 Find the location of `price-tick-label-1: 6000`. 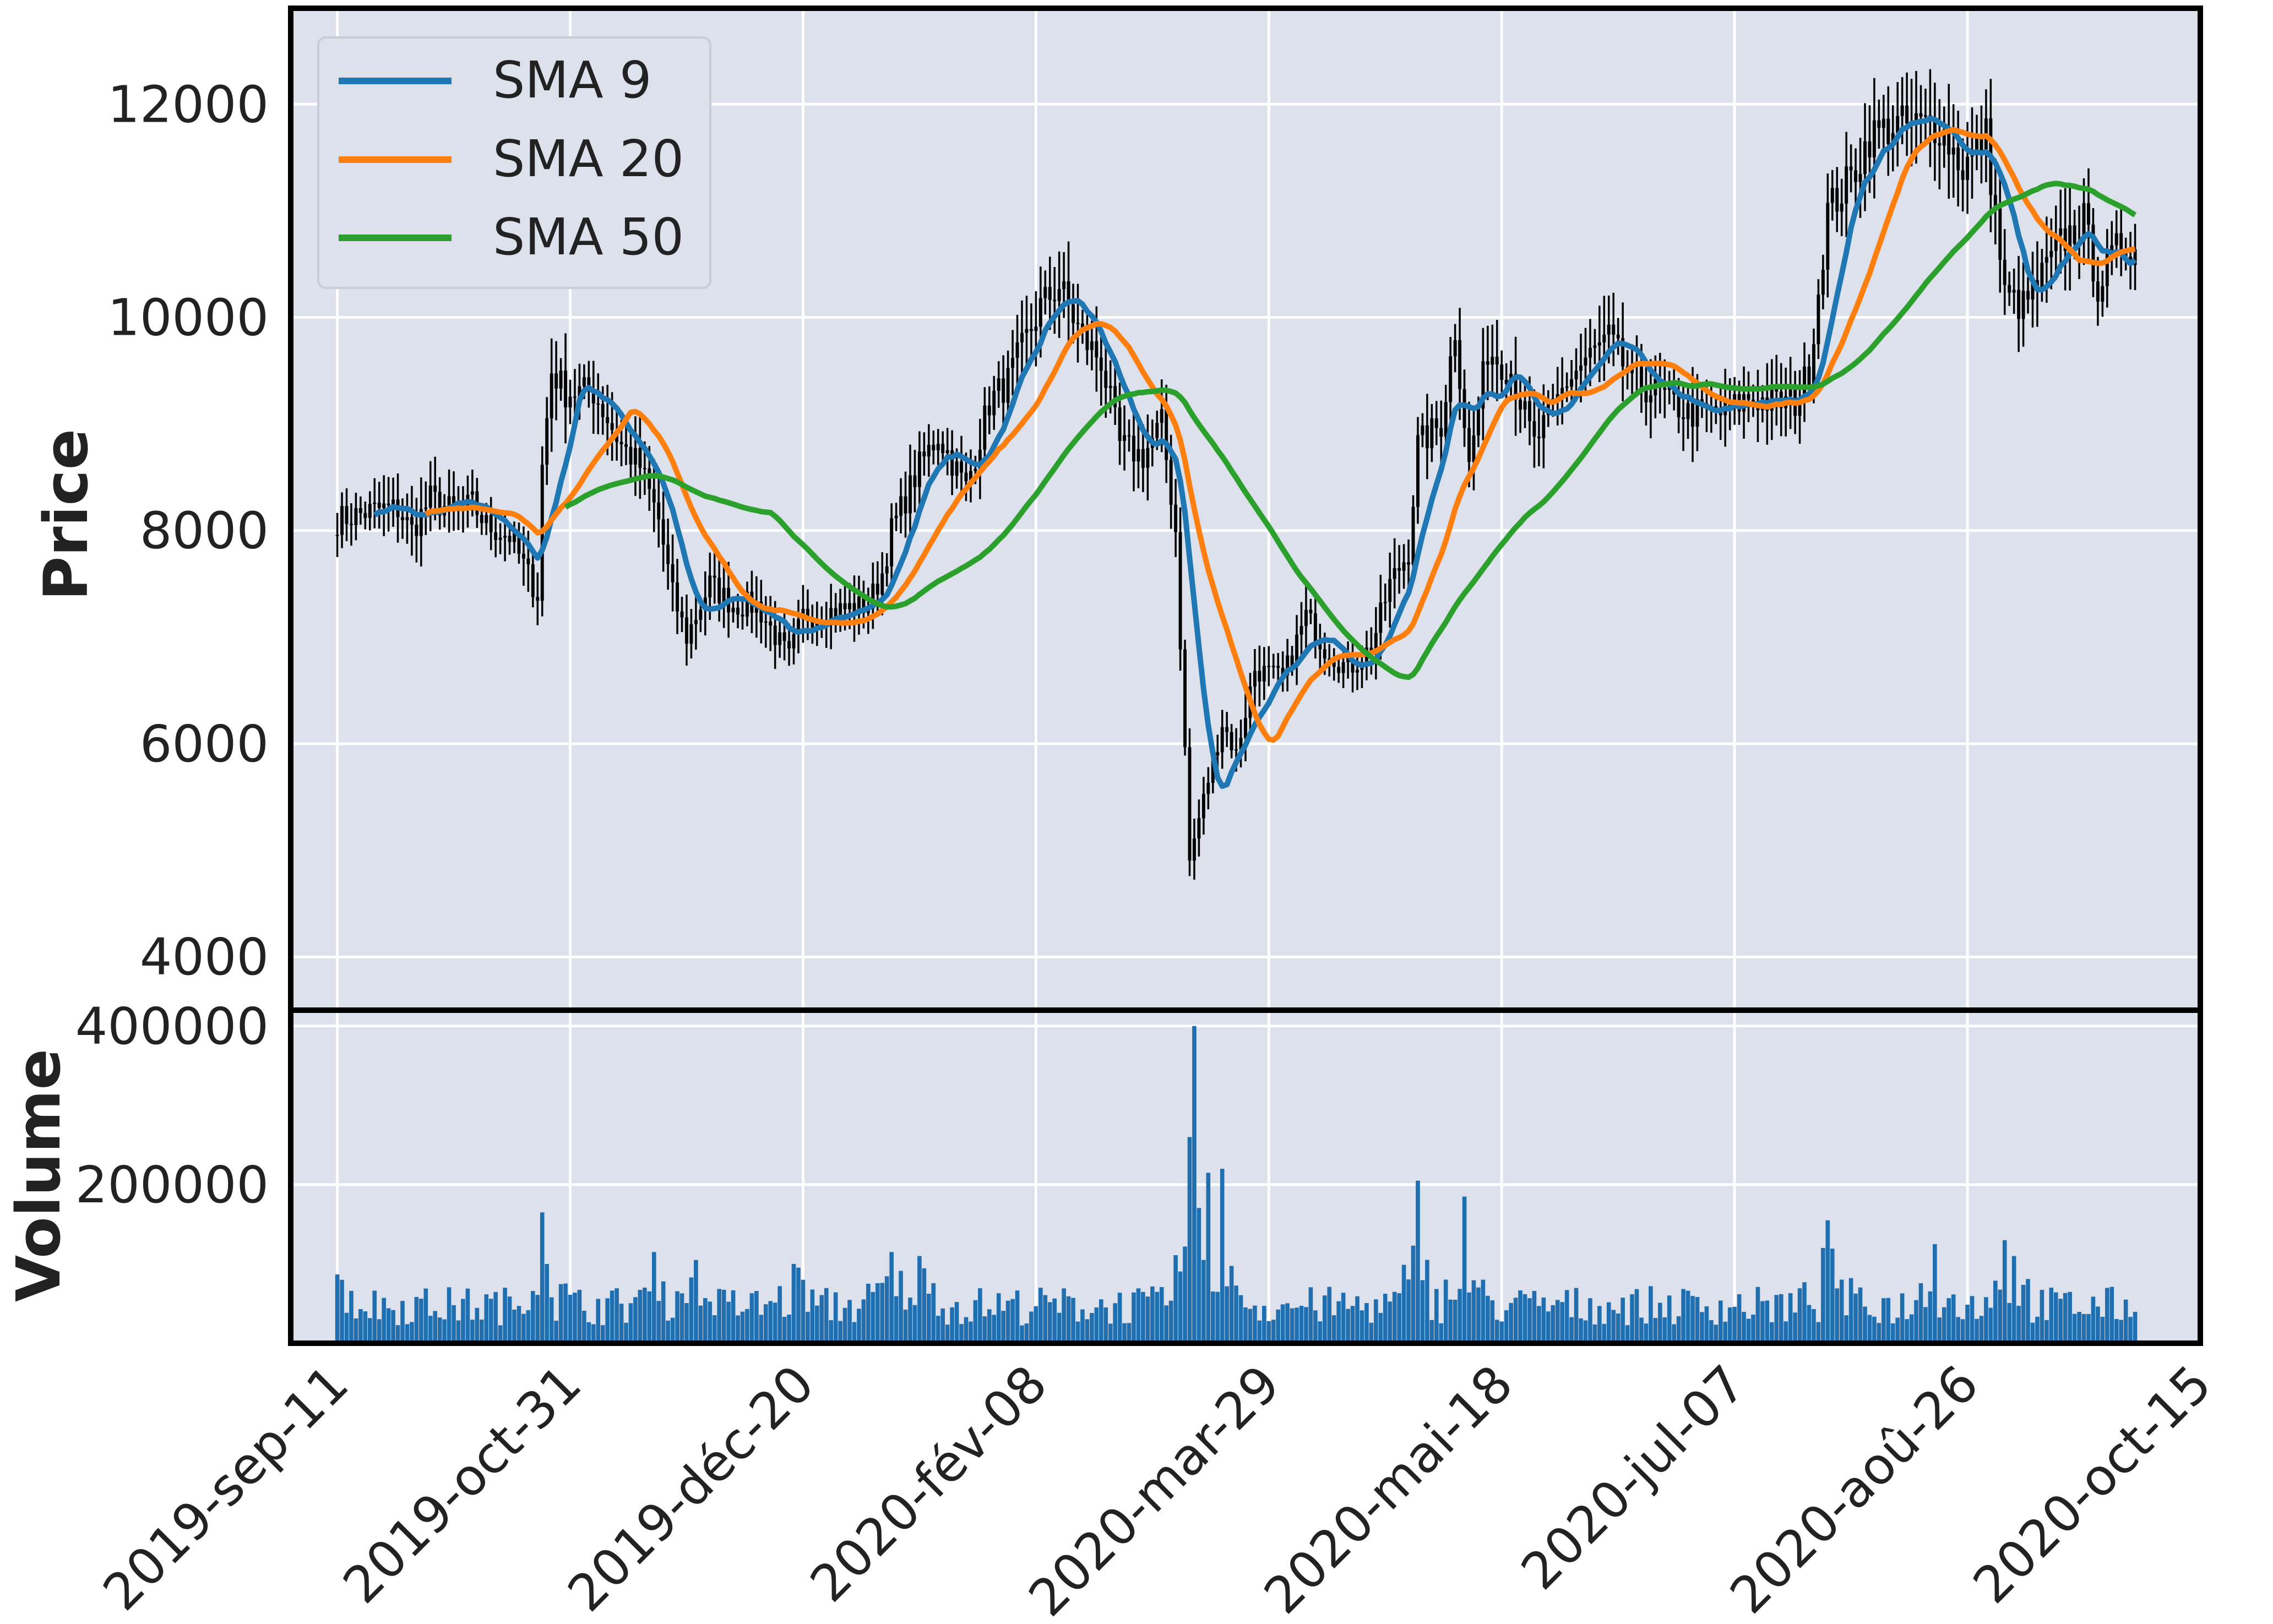

price-tick-label-1: 6000 is located at coordinates (205, 744).